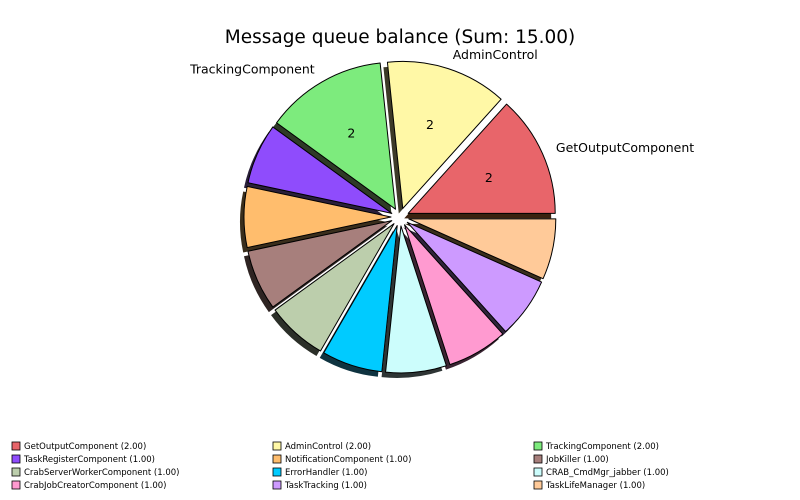 This screenshot has width=800, height=500. I want to click on pie-slice-tasktracking, so click(474, 277).